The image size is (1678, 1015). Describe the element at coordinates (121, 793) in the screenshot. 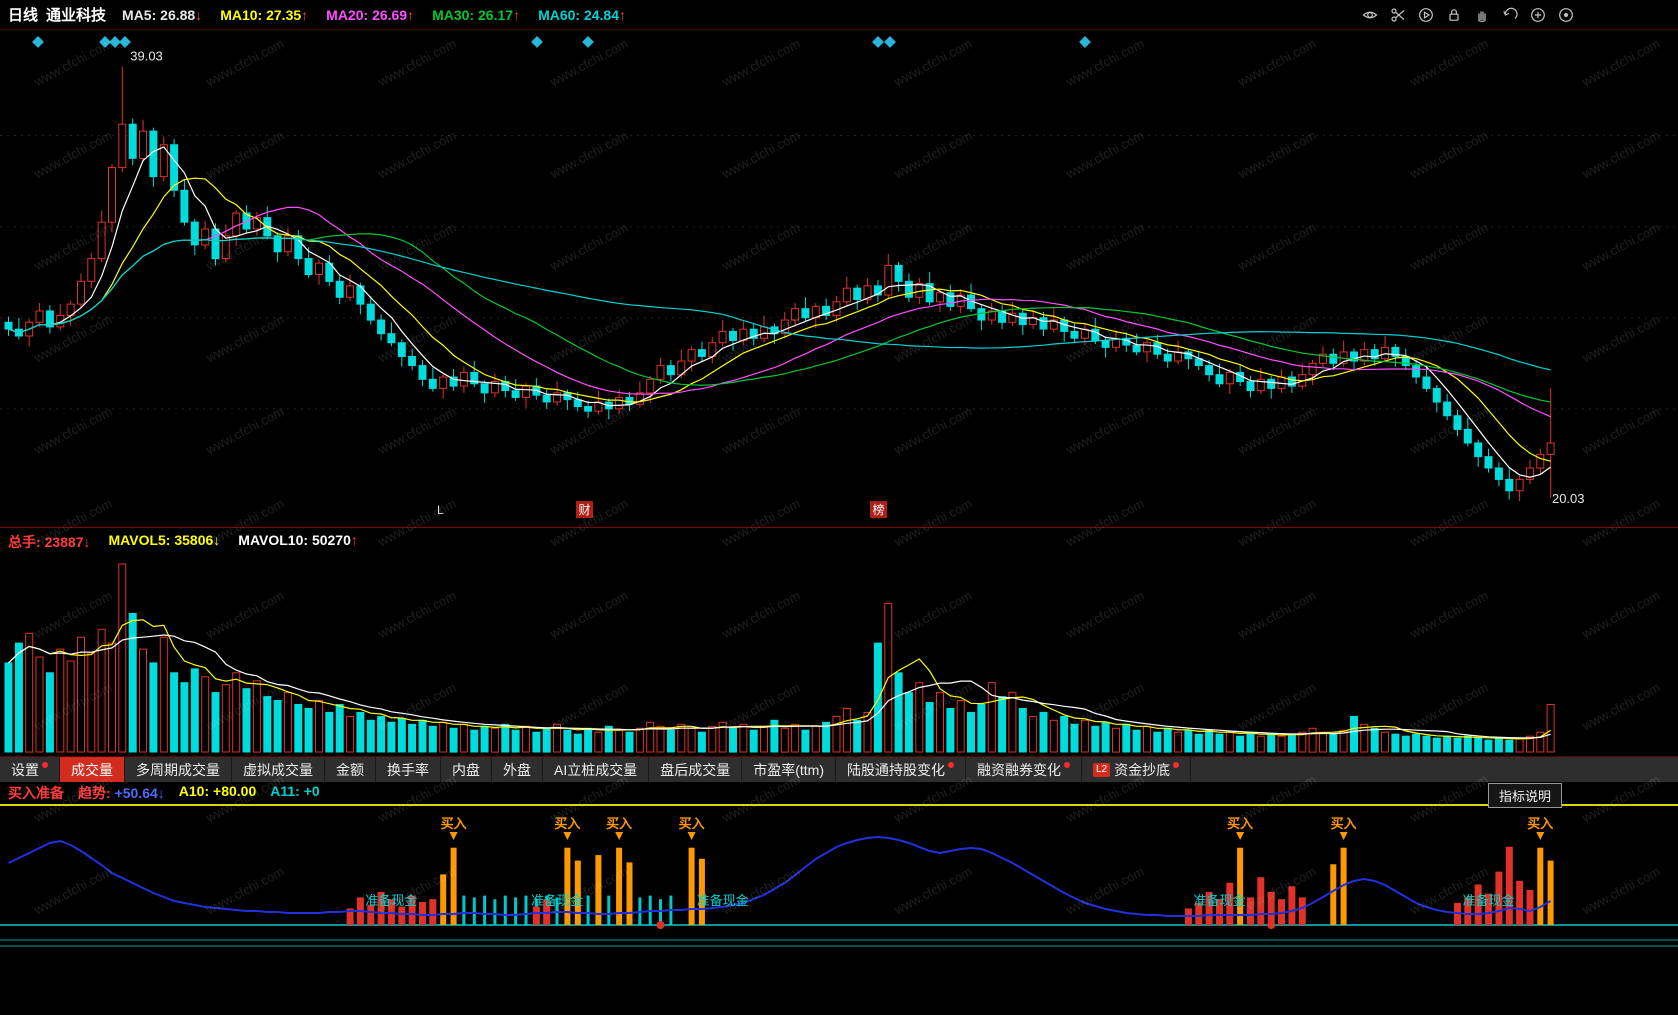

I see `ind-stat-0: 趋势: +50.64↓` at that location.